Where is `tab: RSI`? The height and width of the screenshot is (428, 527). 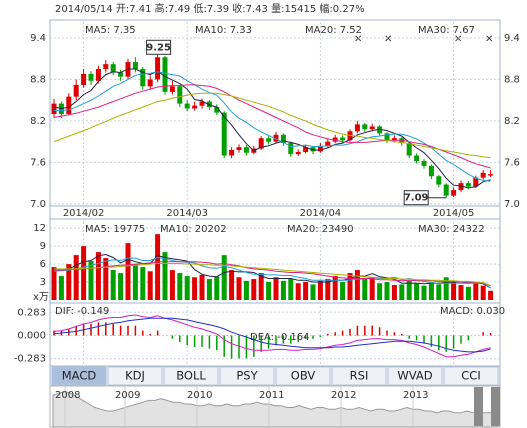 tab: RSI is located at coordinates (359, 376).